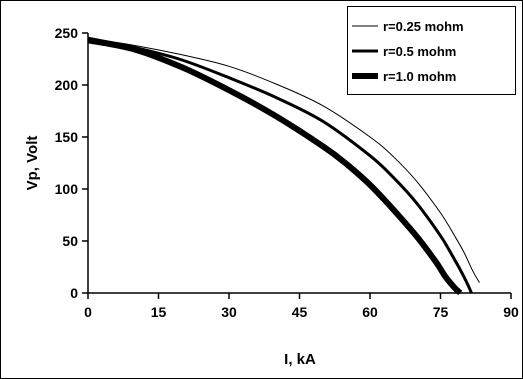 This screenshot has height=379, width=523. Describe the element at coordinates (159, 312) in the screenshot. I see `x-tick-label: 15` at that location.